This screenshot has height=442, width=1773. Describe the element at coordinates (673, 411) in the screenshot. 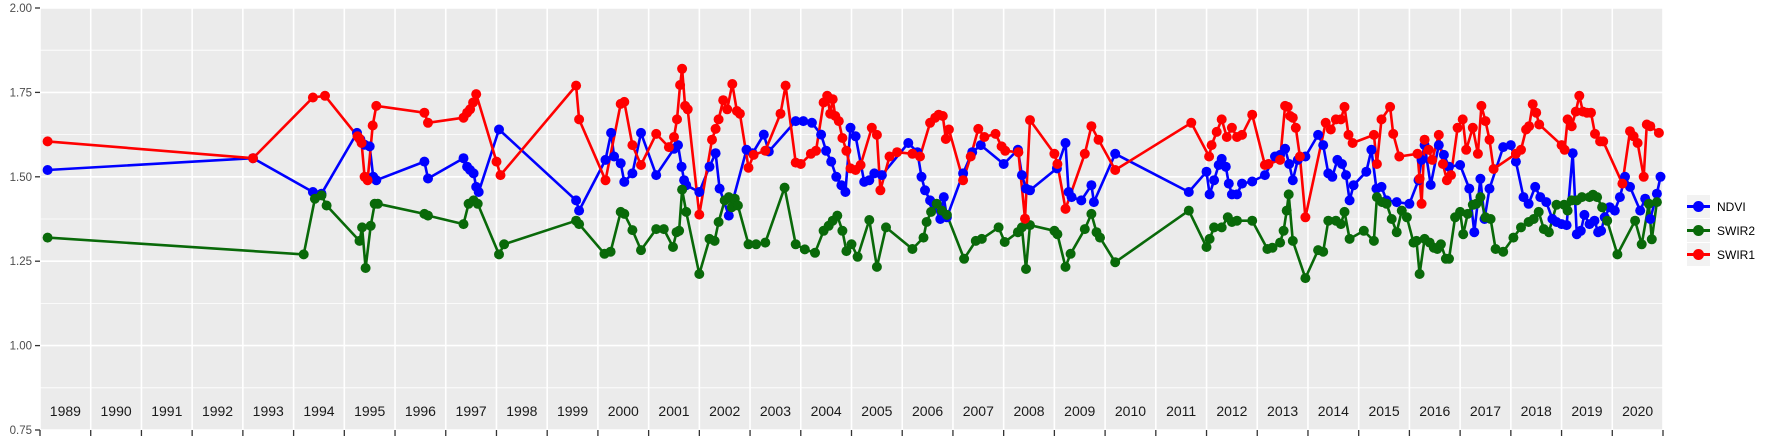

I see `x-year-label: 2001` at that location.